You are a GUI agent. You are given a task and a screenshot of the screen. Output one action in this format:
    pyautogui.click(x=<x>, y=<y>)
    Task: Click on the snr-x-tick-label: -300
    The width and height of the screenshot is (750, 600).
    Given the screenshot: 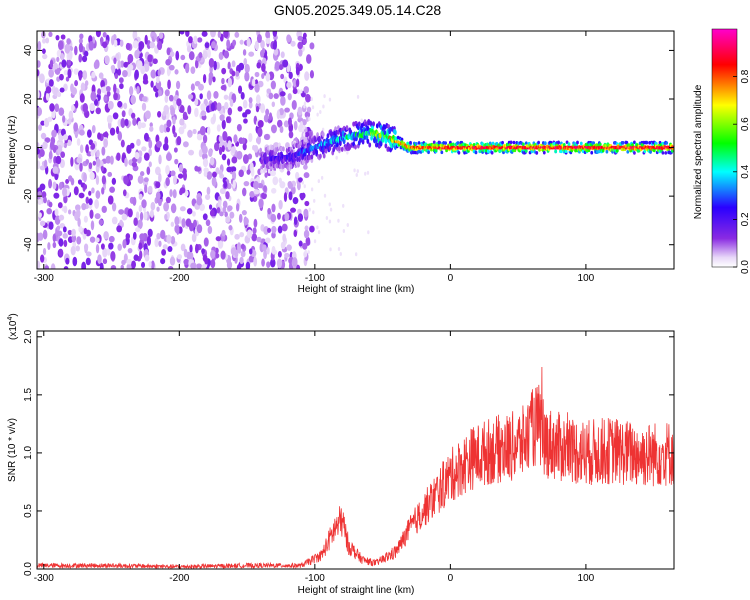 What is the action you would take?
    pyautogui.click(x=44, y=578)
    